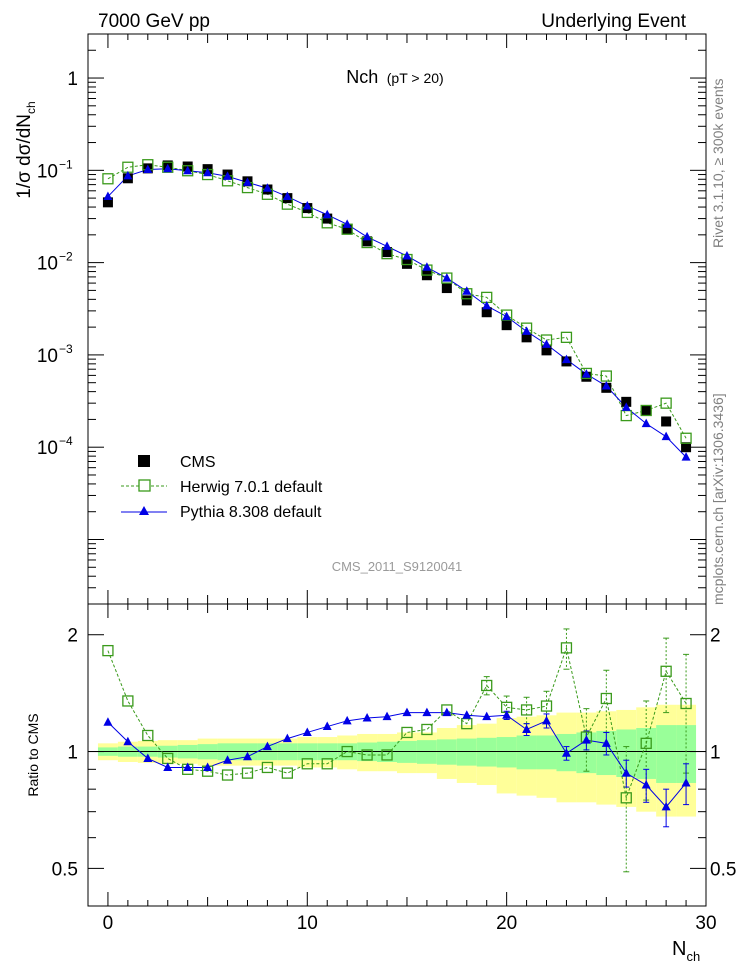 The height and width of the screenshot is (972, 746). What do you see at coordinates (415, 78) in the screenshot?
I see `plot-title-sub: (pT > 20)` at bounding box center [415, 78].